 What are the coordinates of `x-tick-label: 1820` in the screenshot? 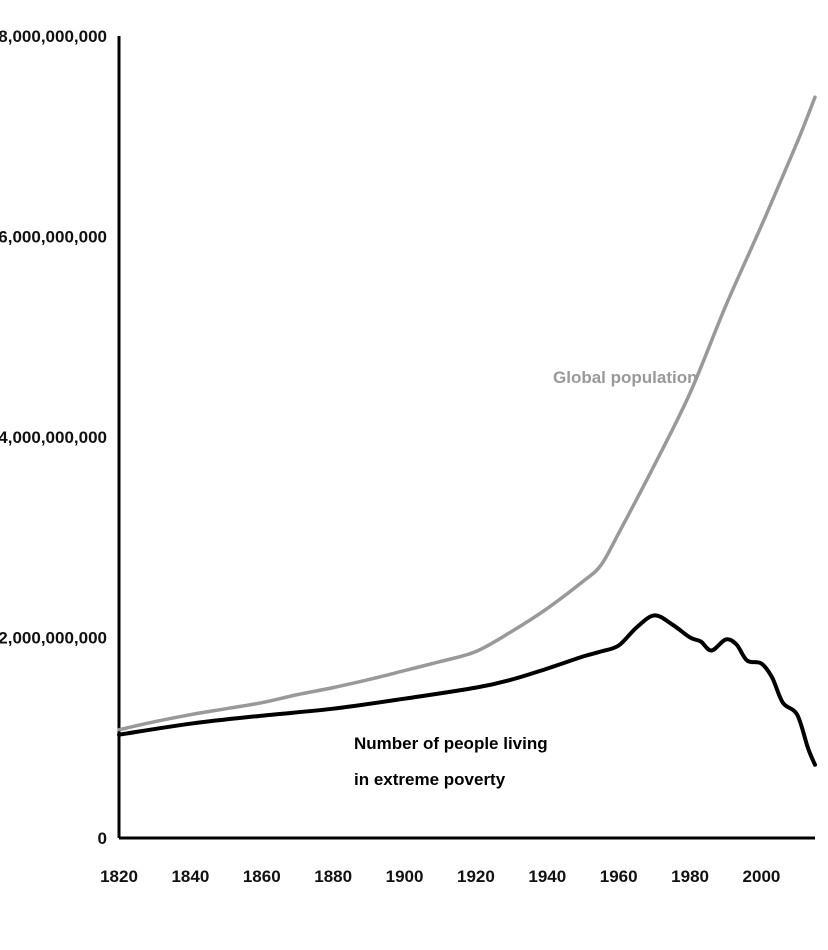 It's located at (119, 876).